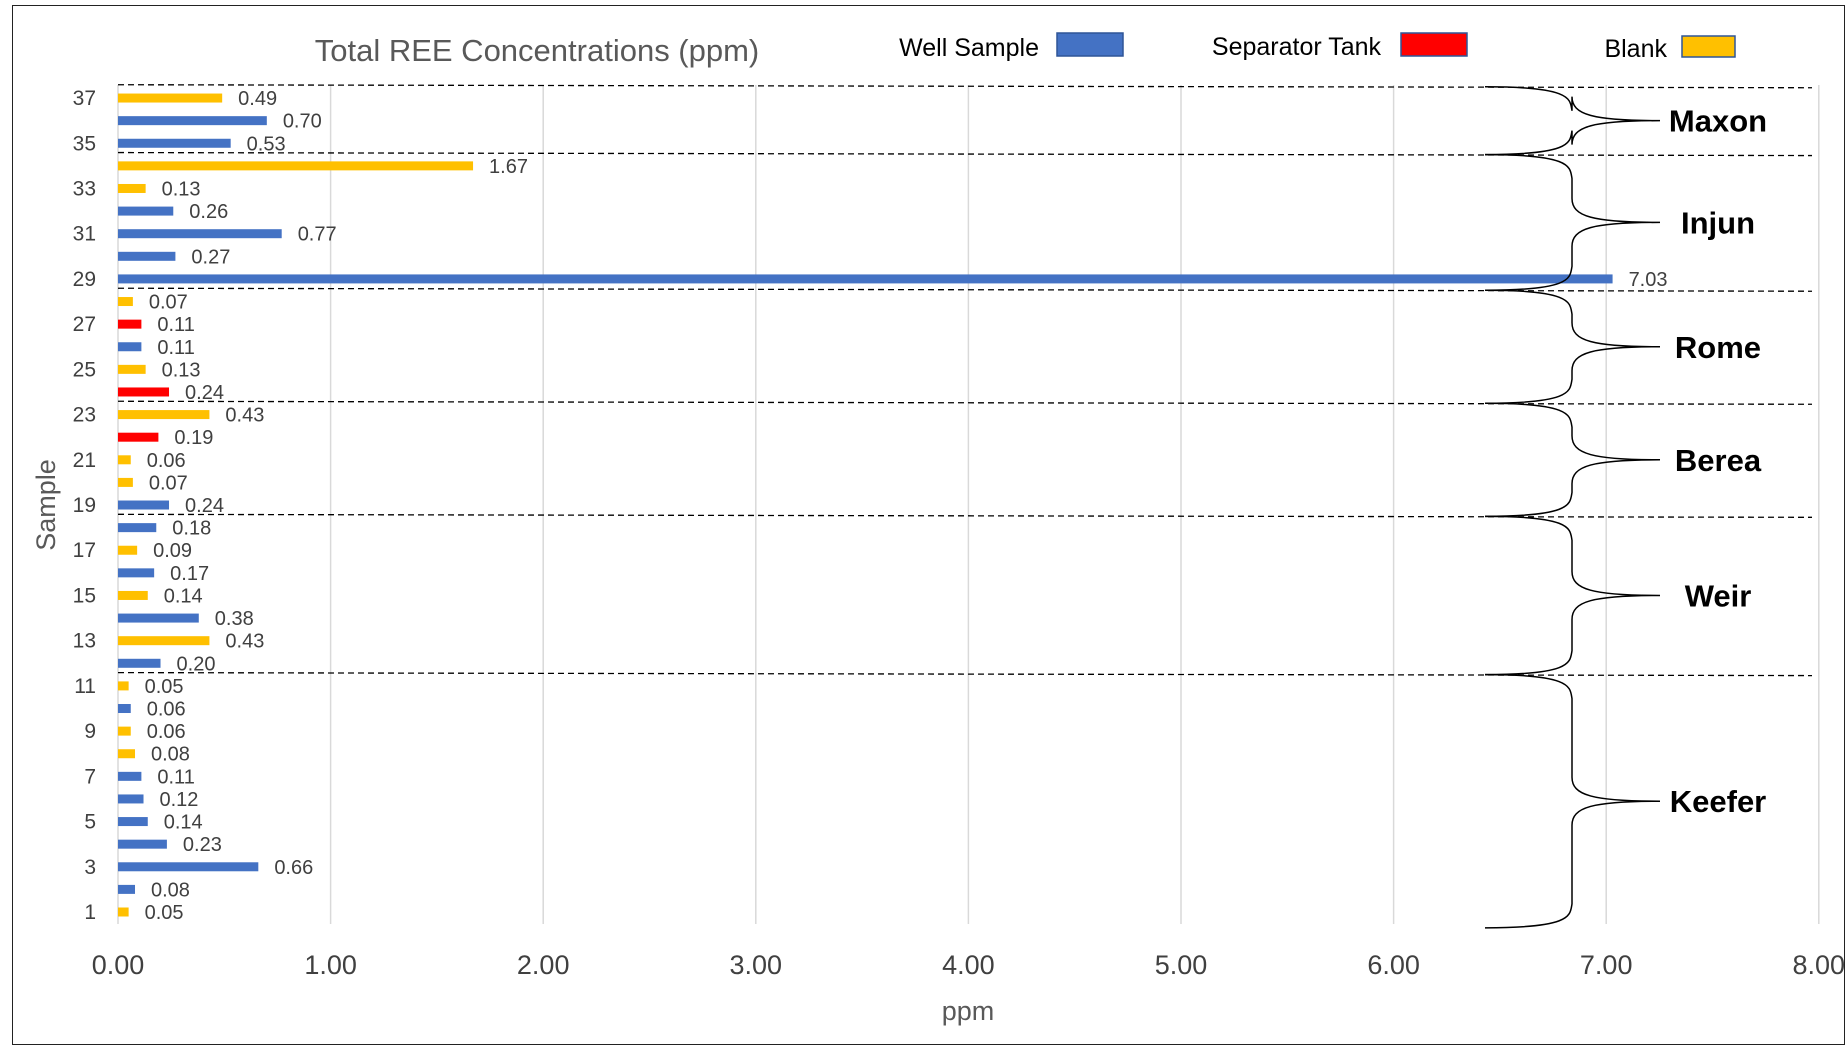 The width and height of the screenshot is (1847, 1045). I want to click on y-tick-label: 29, so click(84, 279).